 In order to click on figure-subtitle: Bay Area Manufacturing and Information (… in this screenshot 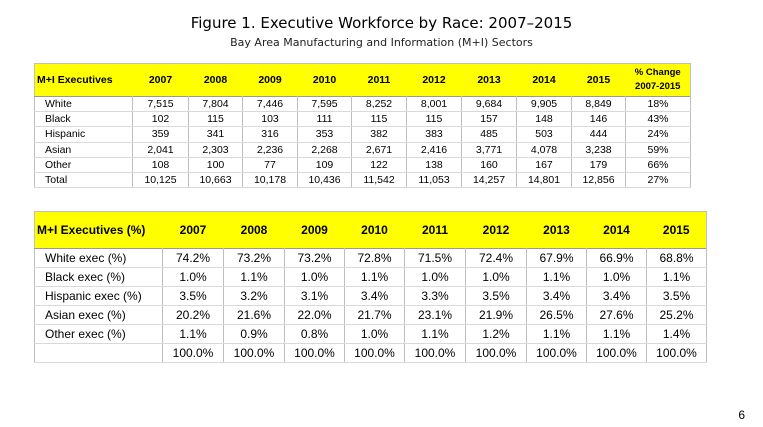, I will do `click(381, 42)`.